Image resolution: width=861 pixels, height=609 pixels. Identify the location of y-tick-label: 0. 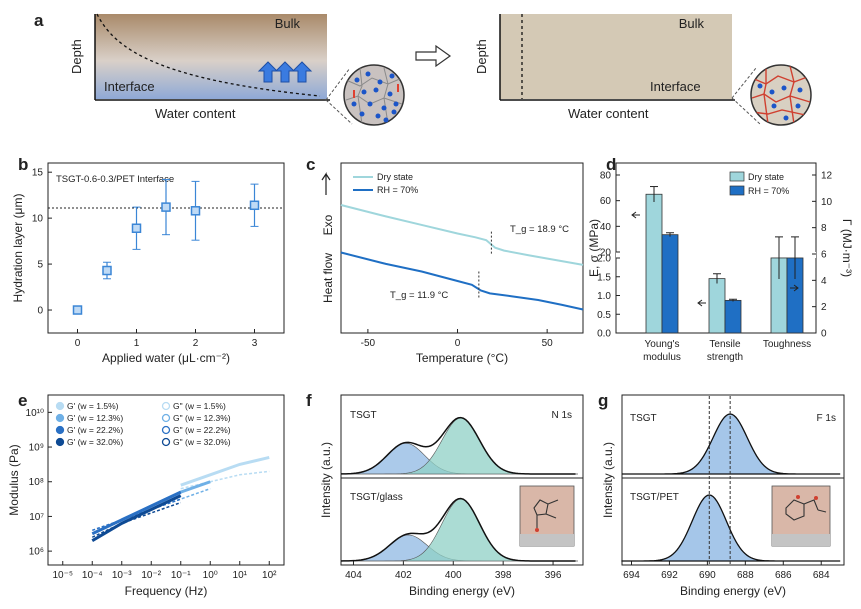
(40, 311).